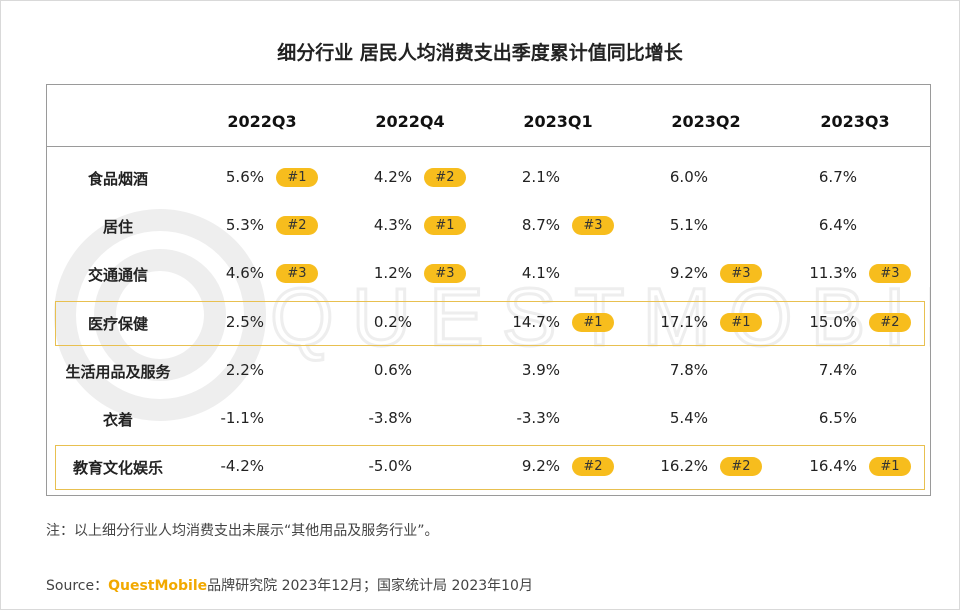 The image size is (960, 610). What do you see at coordinates (480, 53) in the screenshot?
I see `chart-title: 细分行业 居民人均消费支出季度累计值同比增长` at bounding box center [480, 53].